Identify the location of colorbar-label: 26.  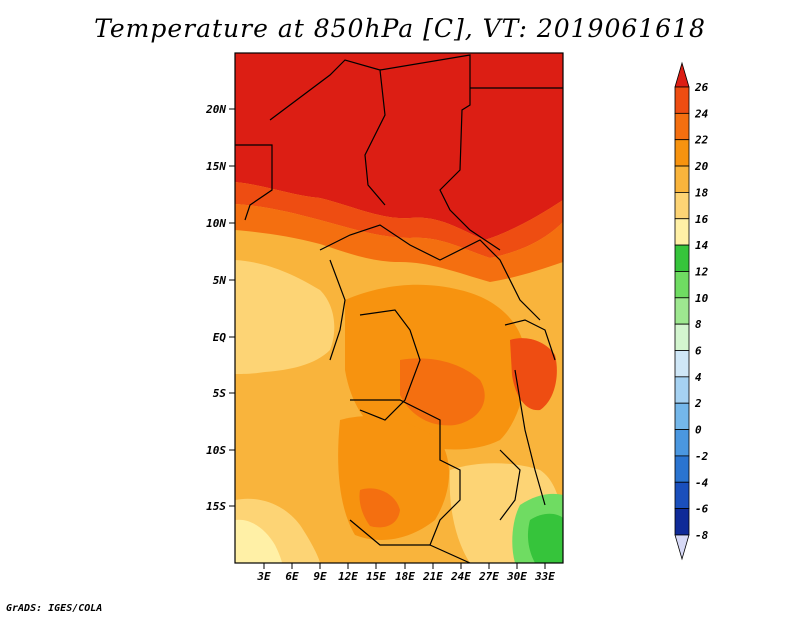
(701, 87).